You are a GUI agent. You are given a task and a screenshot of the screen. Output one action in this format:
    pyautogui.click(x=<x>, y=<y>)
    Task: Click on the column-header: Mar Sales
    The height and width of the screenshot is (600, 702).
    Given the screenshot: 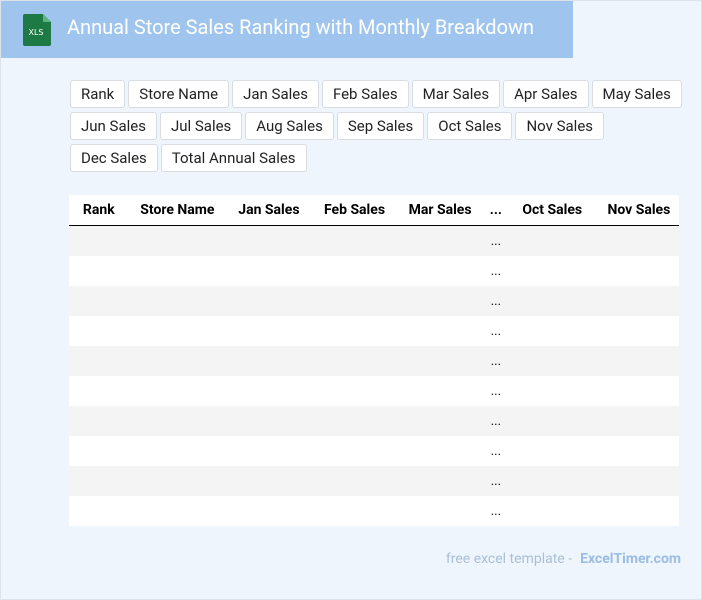 What is the action you would take?
    pyautogui.click(x=440, y=210)
    